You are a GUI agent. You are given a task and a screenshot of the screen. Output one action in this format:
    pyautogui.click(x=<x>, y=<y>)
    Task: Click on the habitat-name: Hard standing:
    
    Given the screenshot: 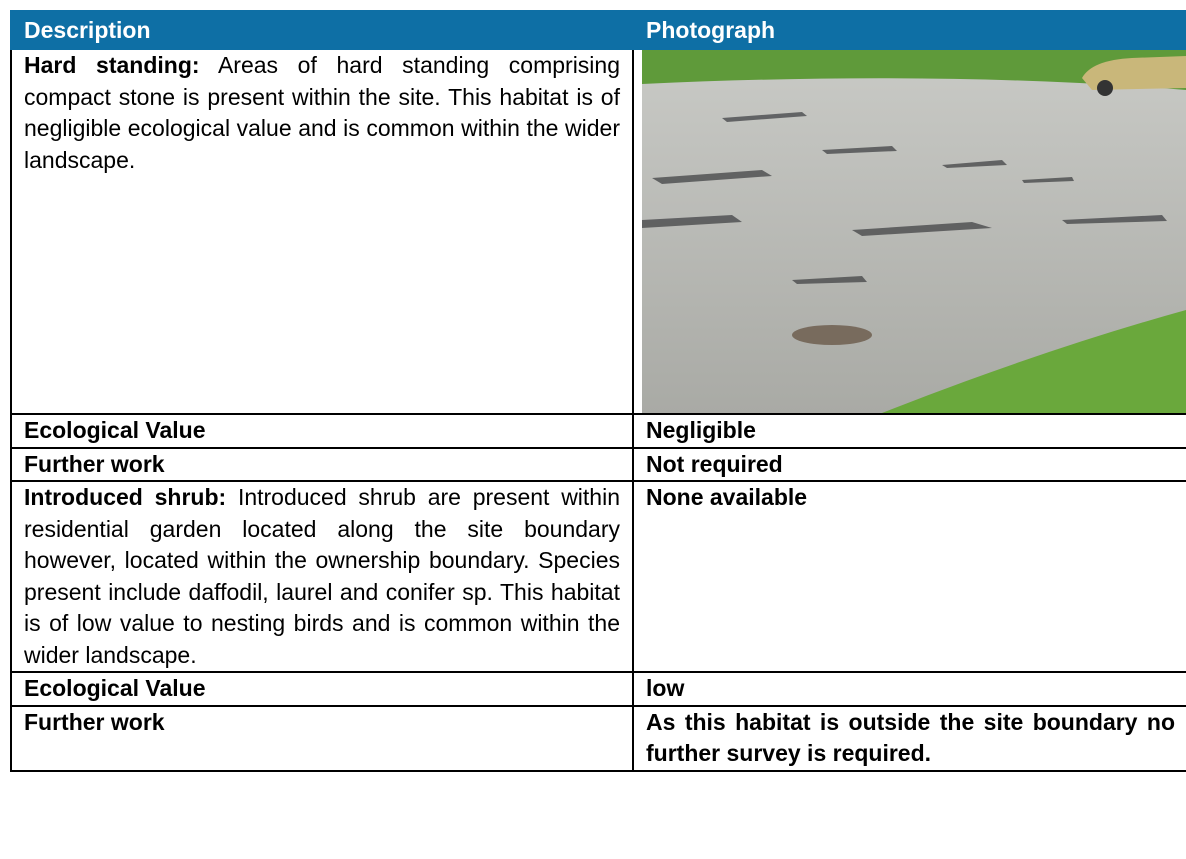 What is the action you would take?
    pyautogui.click(x=112, y=65)
    